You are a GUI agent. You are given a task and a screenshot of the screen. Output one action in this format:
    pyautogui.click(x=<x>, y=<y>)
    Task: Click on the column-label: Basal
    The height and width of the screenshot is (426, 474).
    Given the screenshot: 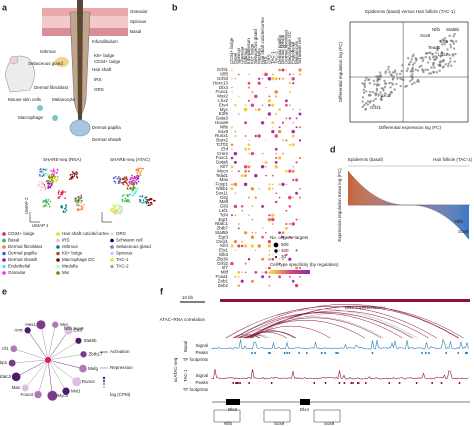 What is the action you would take?
    pyautogui.click(x=235, y=58)
    